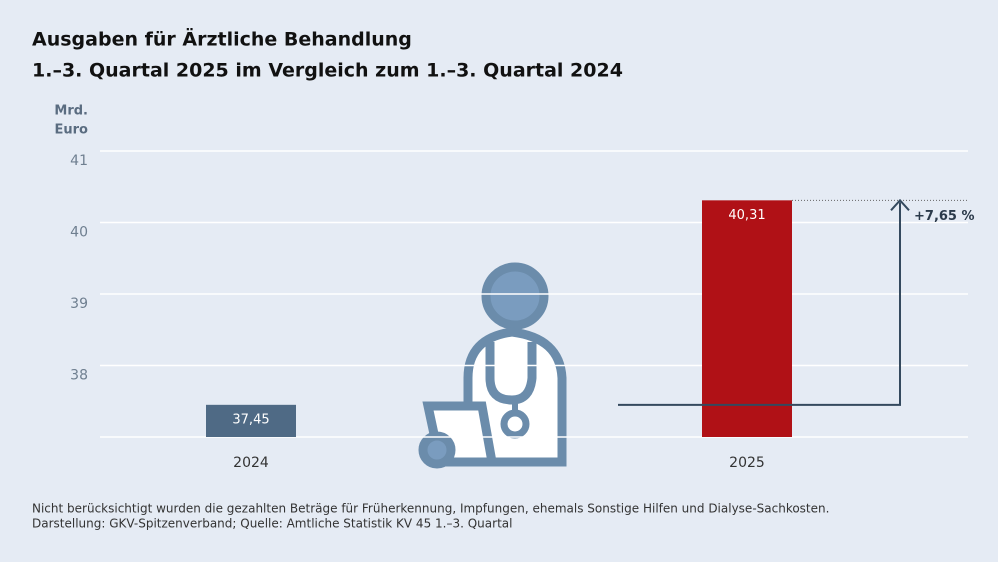 The width and height of the screenshot is (998, 562). What do you see at coordinates (79, 233) in the screenshot?
I see `y-tick-label: 40` at bounding box center [79, 233].